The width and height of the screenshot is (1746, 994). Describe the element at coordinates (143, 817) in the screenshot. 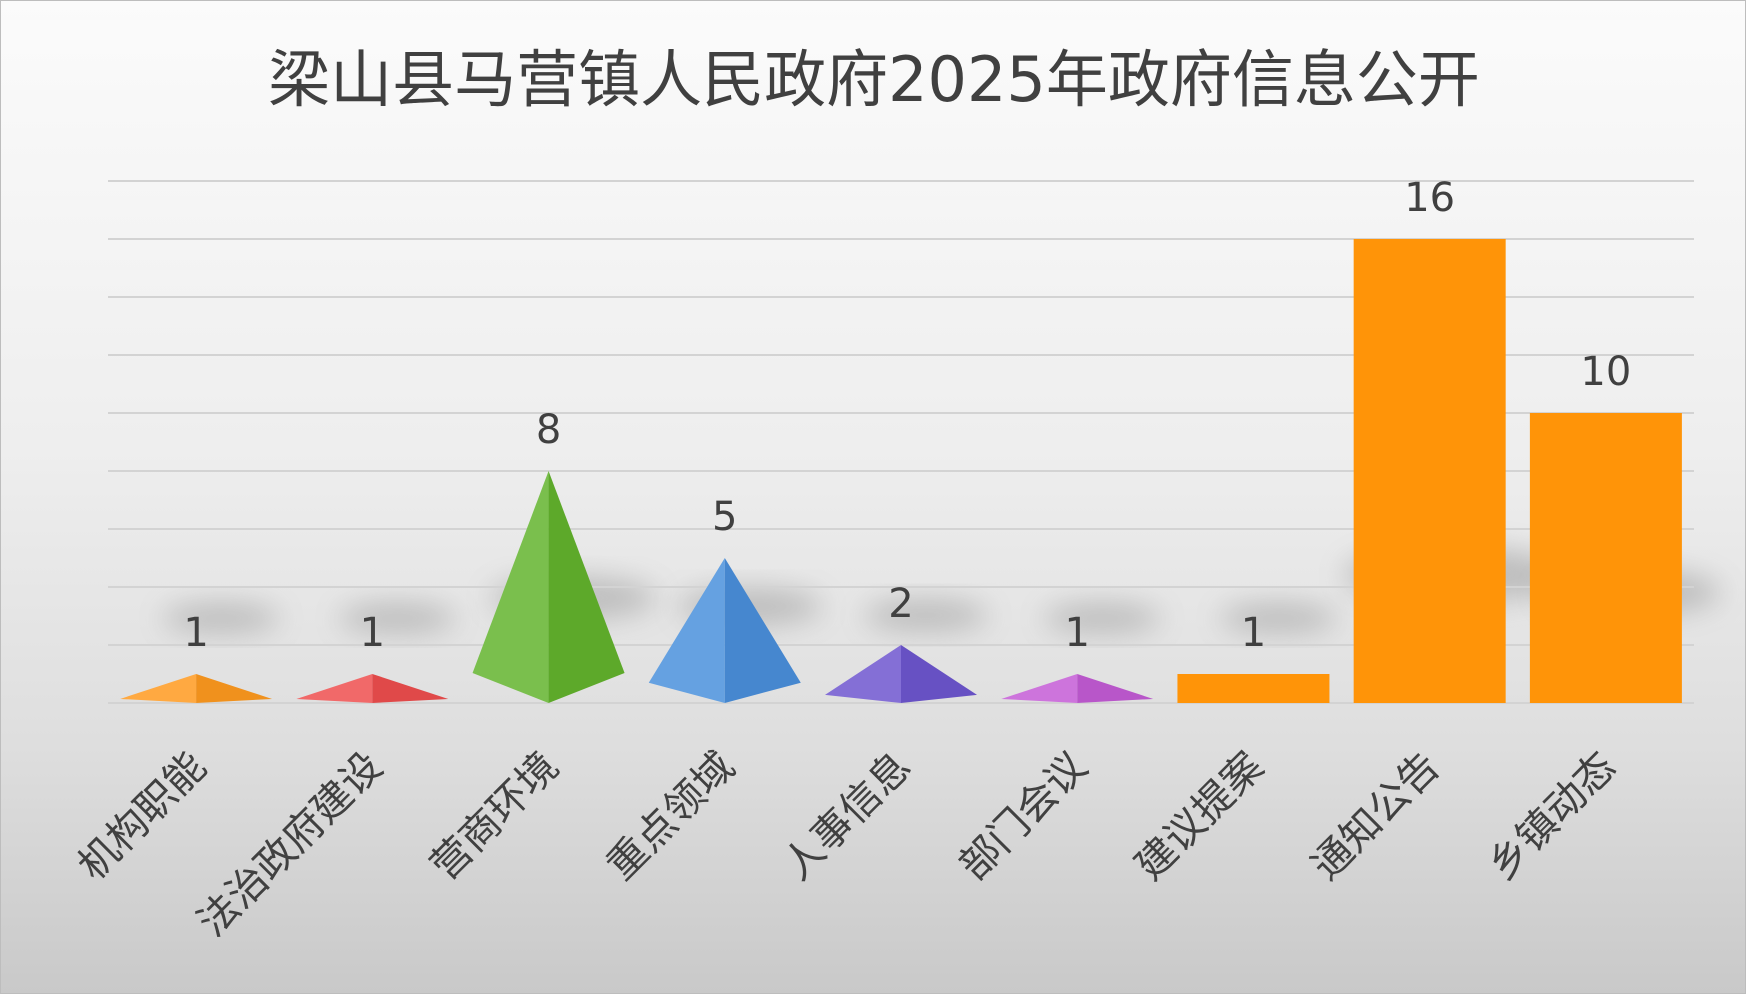

I see `category-label: 机构职能` at that location.